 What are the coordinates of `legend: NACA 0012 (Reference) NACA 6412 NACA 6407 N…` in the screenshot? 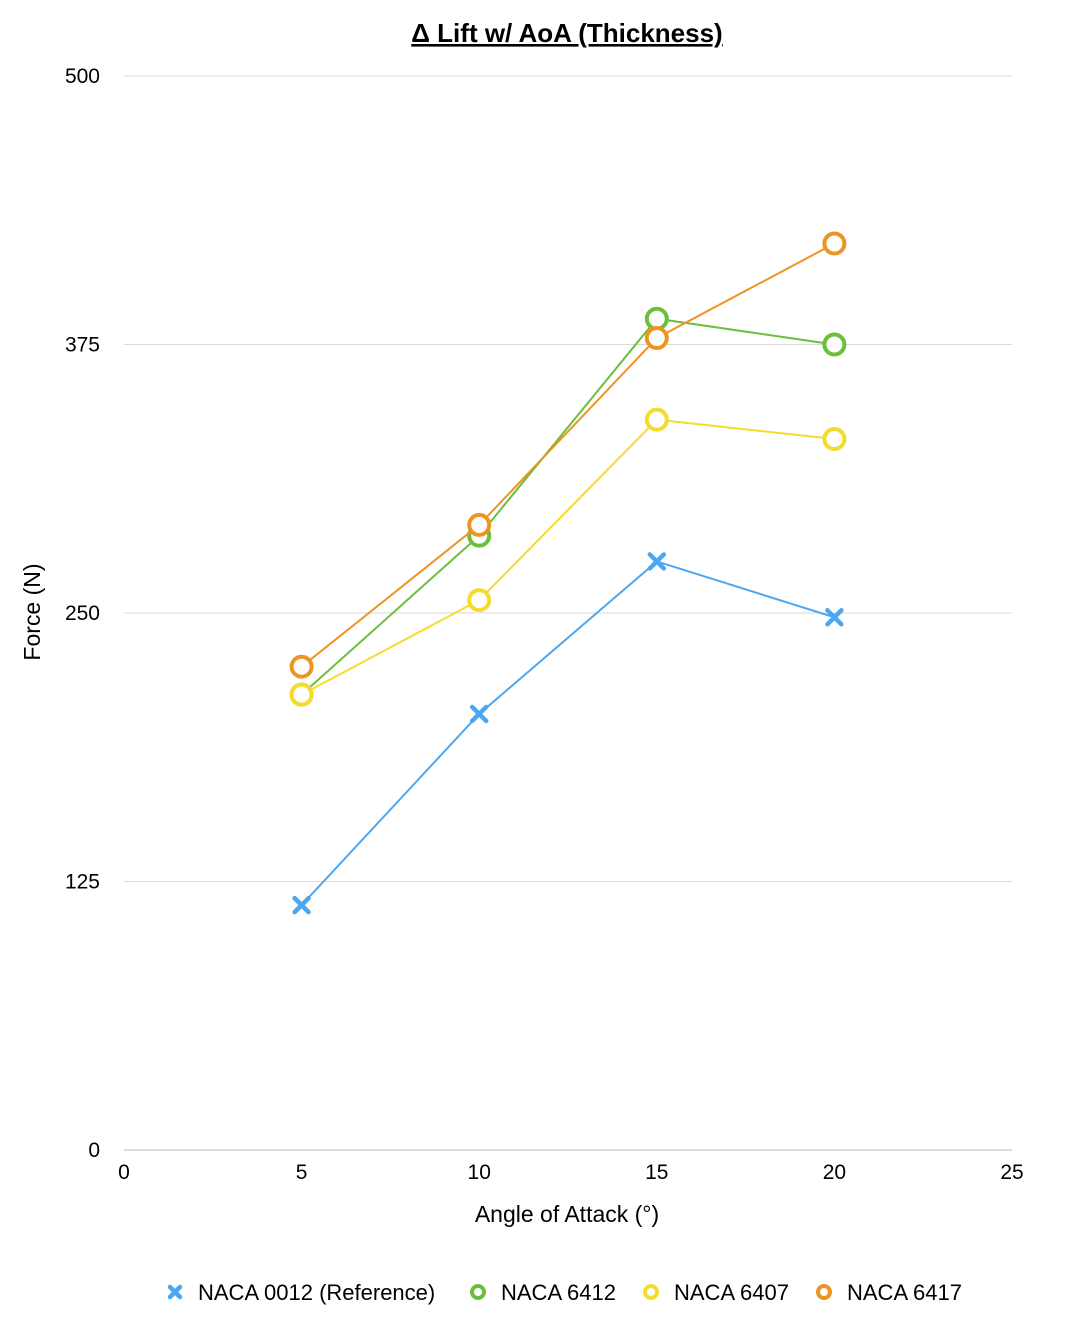 It's located at (564, 1292).